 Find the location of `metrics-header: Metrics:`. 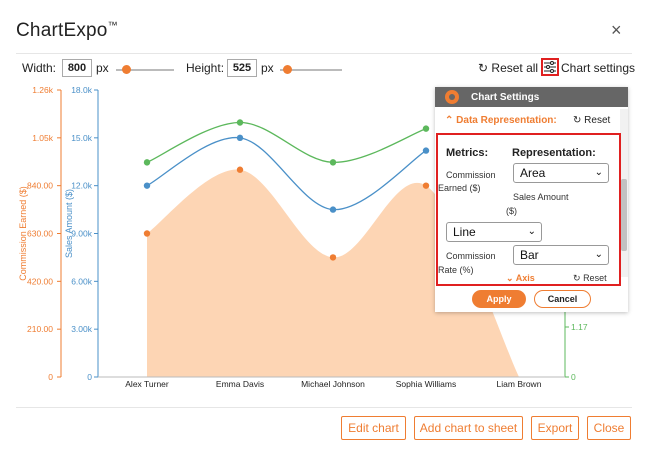

metrics-header: Metrics: is located at coordinates (467, 153).